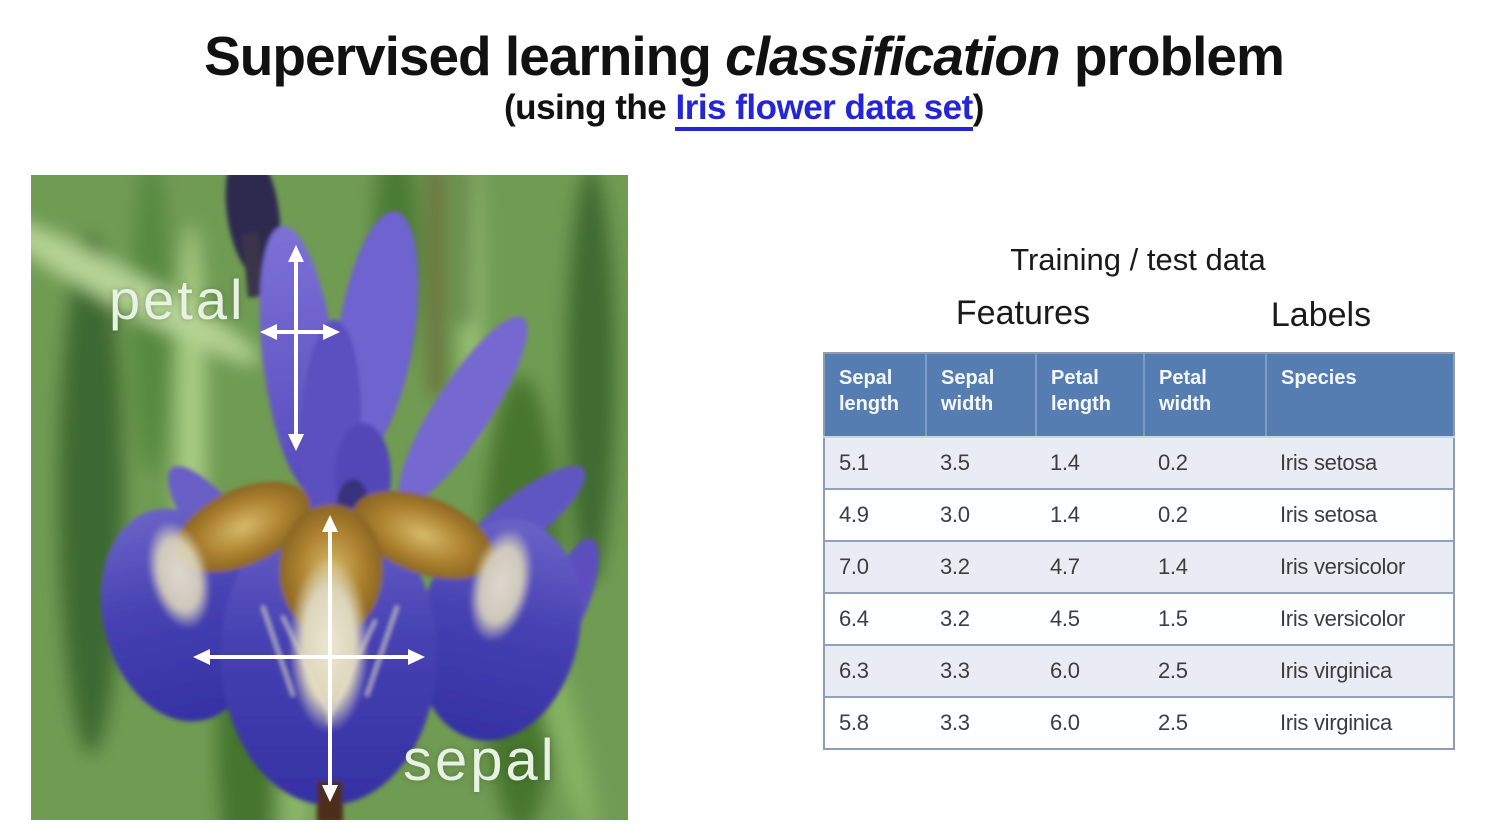 Image resolution: width=1488 pixels, height=838 pixels. What do you see at coordinates (854, 618) in the screenshot?
I see `table-cell: 6.4` at bounding box center [854, 618].